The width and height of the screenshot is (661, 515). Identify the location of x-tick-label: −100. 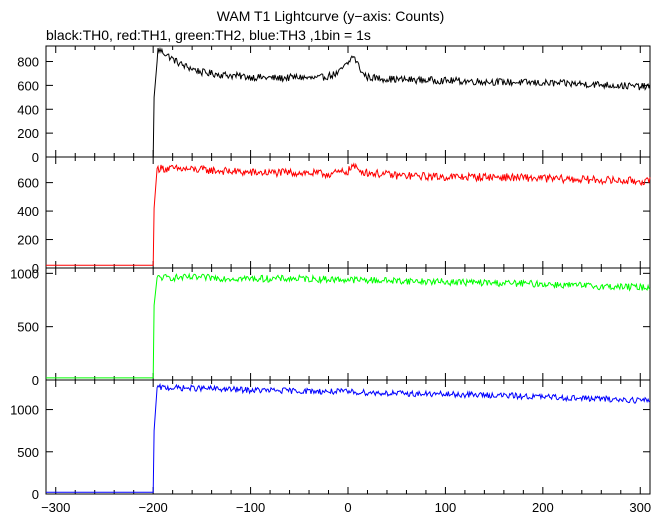
(250, 507).